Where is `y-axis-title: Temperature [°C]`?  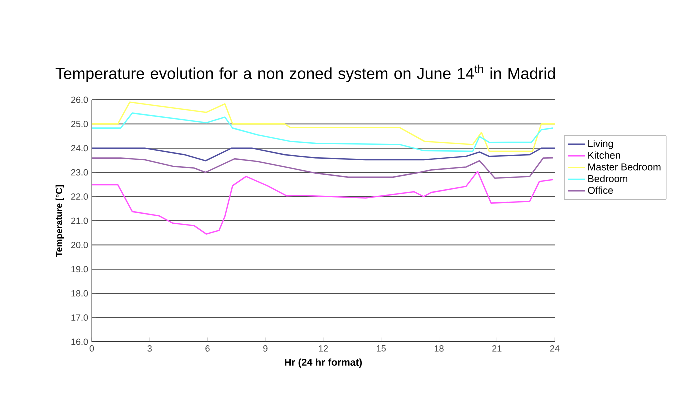
y-axis-title: Temperature [°C] is located at coordinates (60, 221).